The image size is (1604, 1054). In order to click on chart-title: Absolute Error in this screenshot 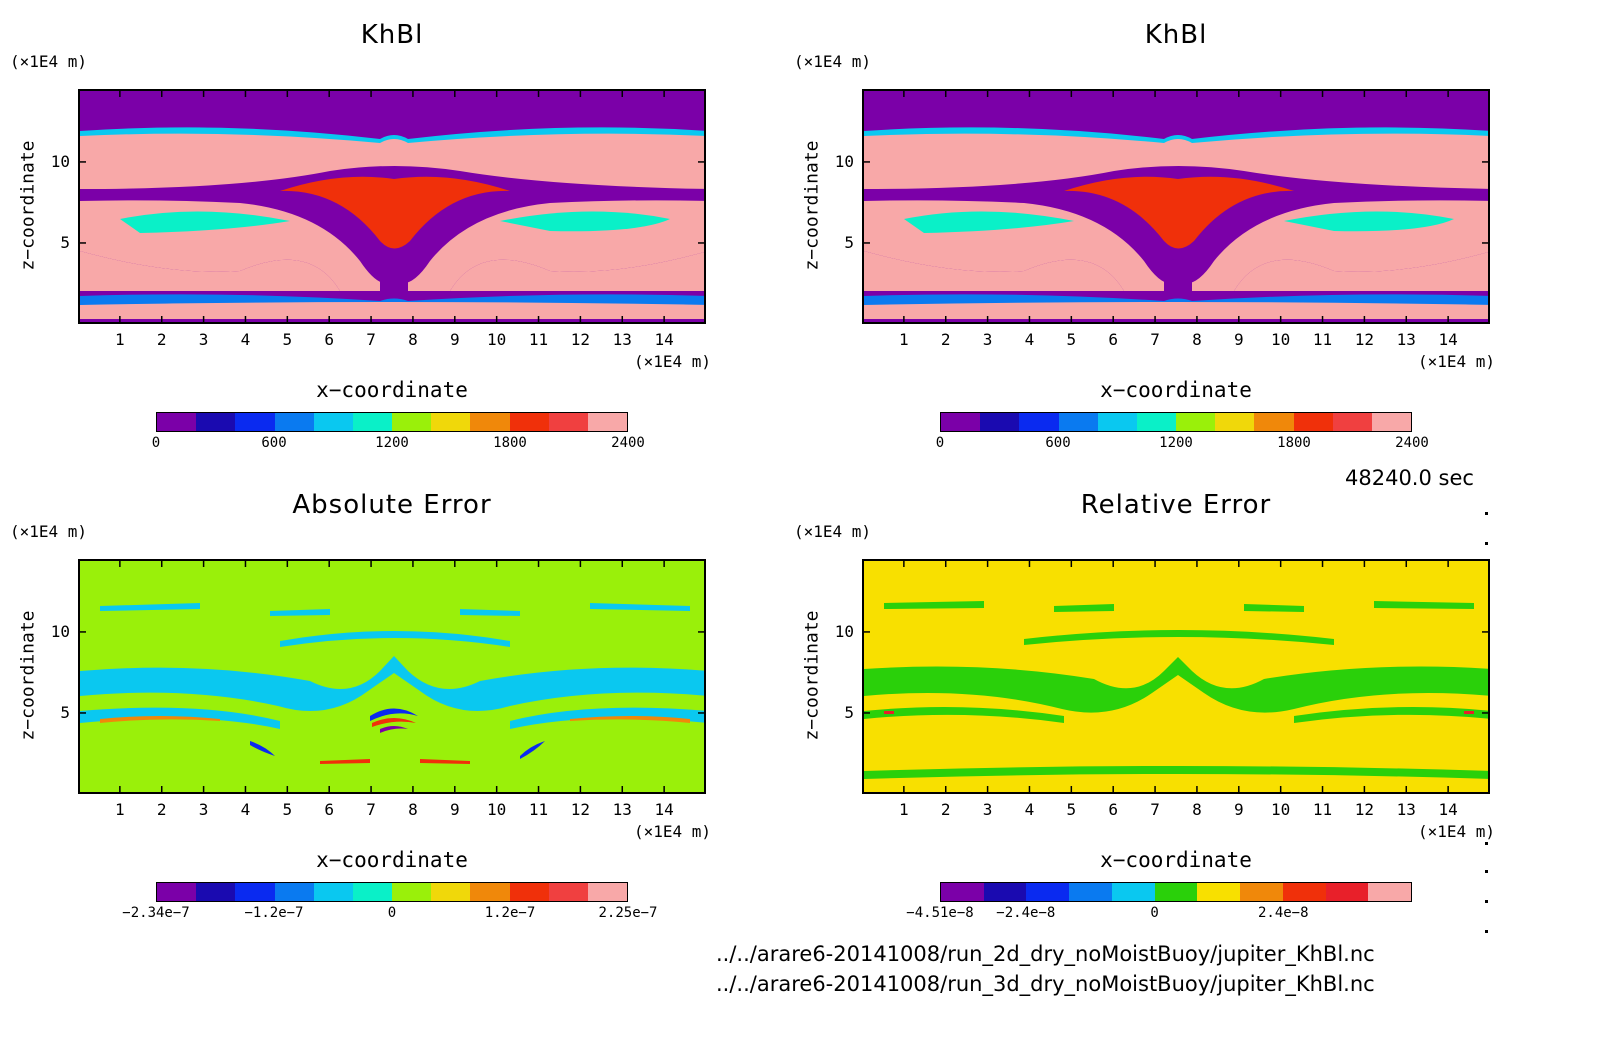, I will do `click(392, 505)`.